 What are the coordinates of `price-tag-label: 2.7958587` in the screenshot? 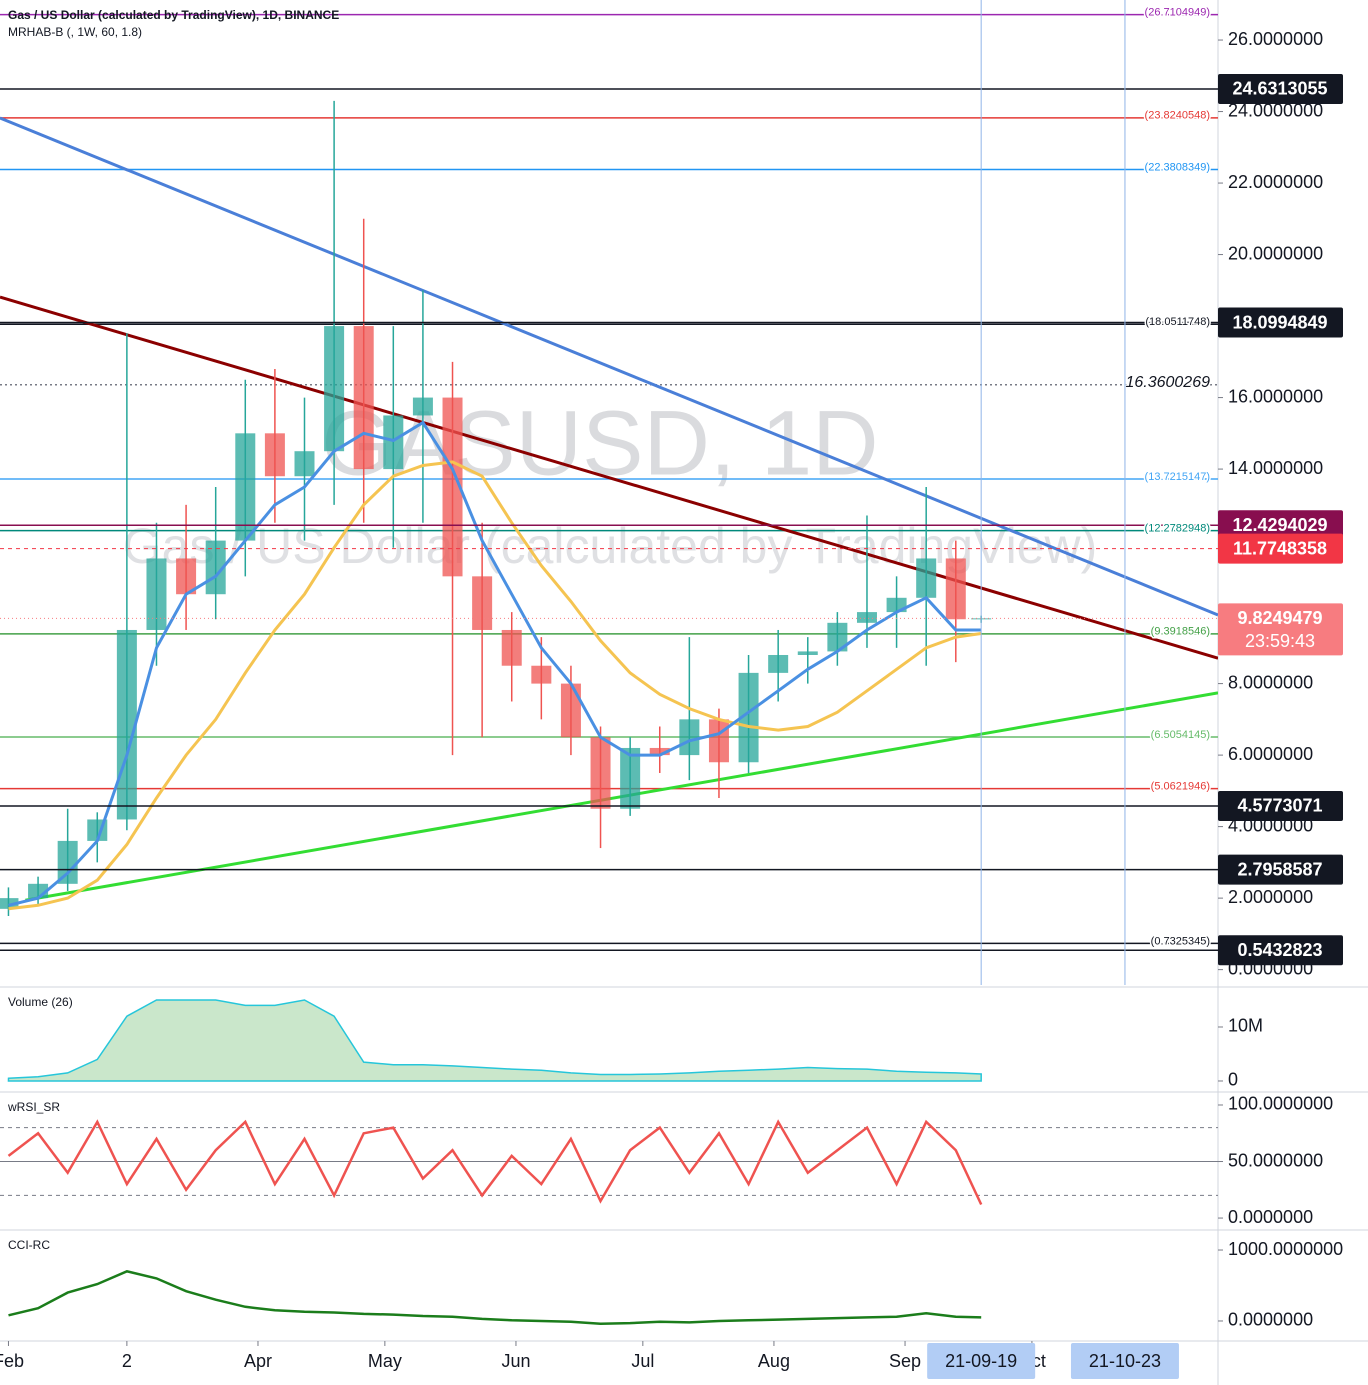 It's located at (1279, 869).